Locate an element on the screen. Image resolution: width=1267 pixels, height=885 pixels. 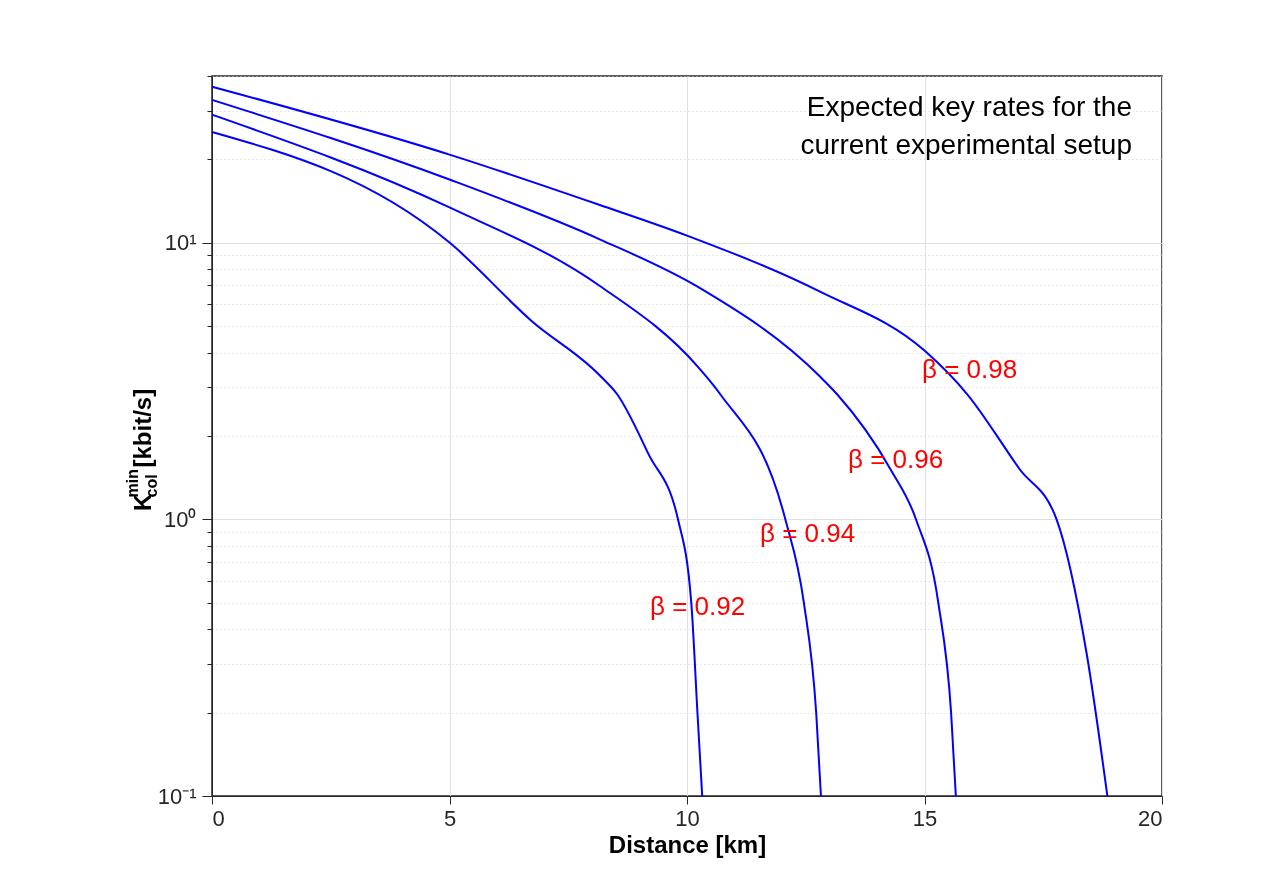
x-tick-label: 0 is located at coordinates (218, 818).